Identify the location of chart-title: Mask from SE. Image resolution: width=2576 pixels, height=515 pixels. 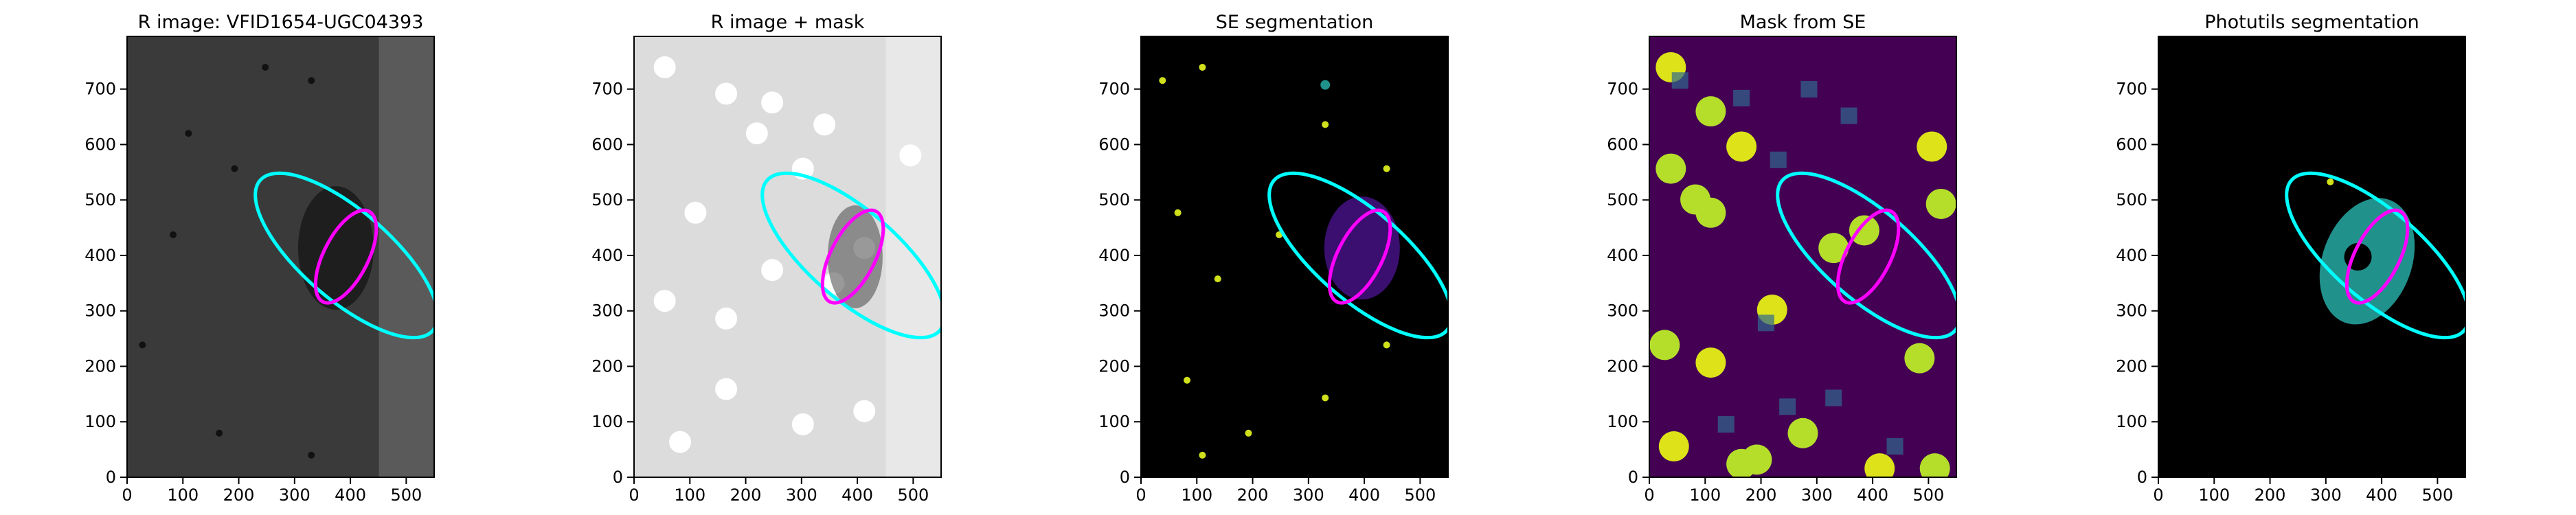
(1803, 23).